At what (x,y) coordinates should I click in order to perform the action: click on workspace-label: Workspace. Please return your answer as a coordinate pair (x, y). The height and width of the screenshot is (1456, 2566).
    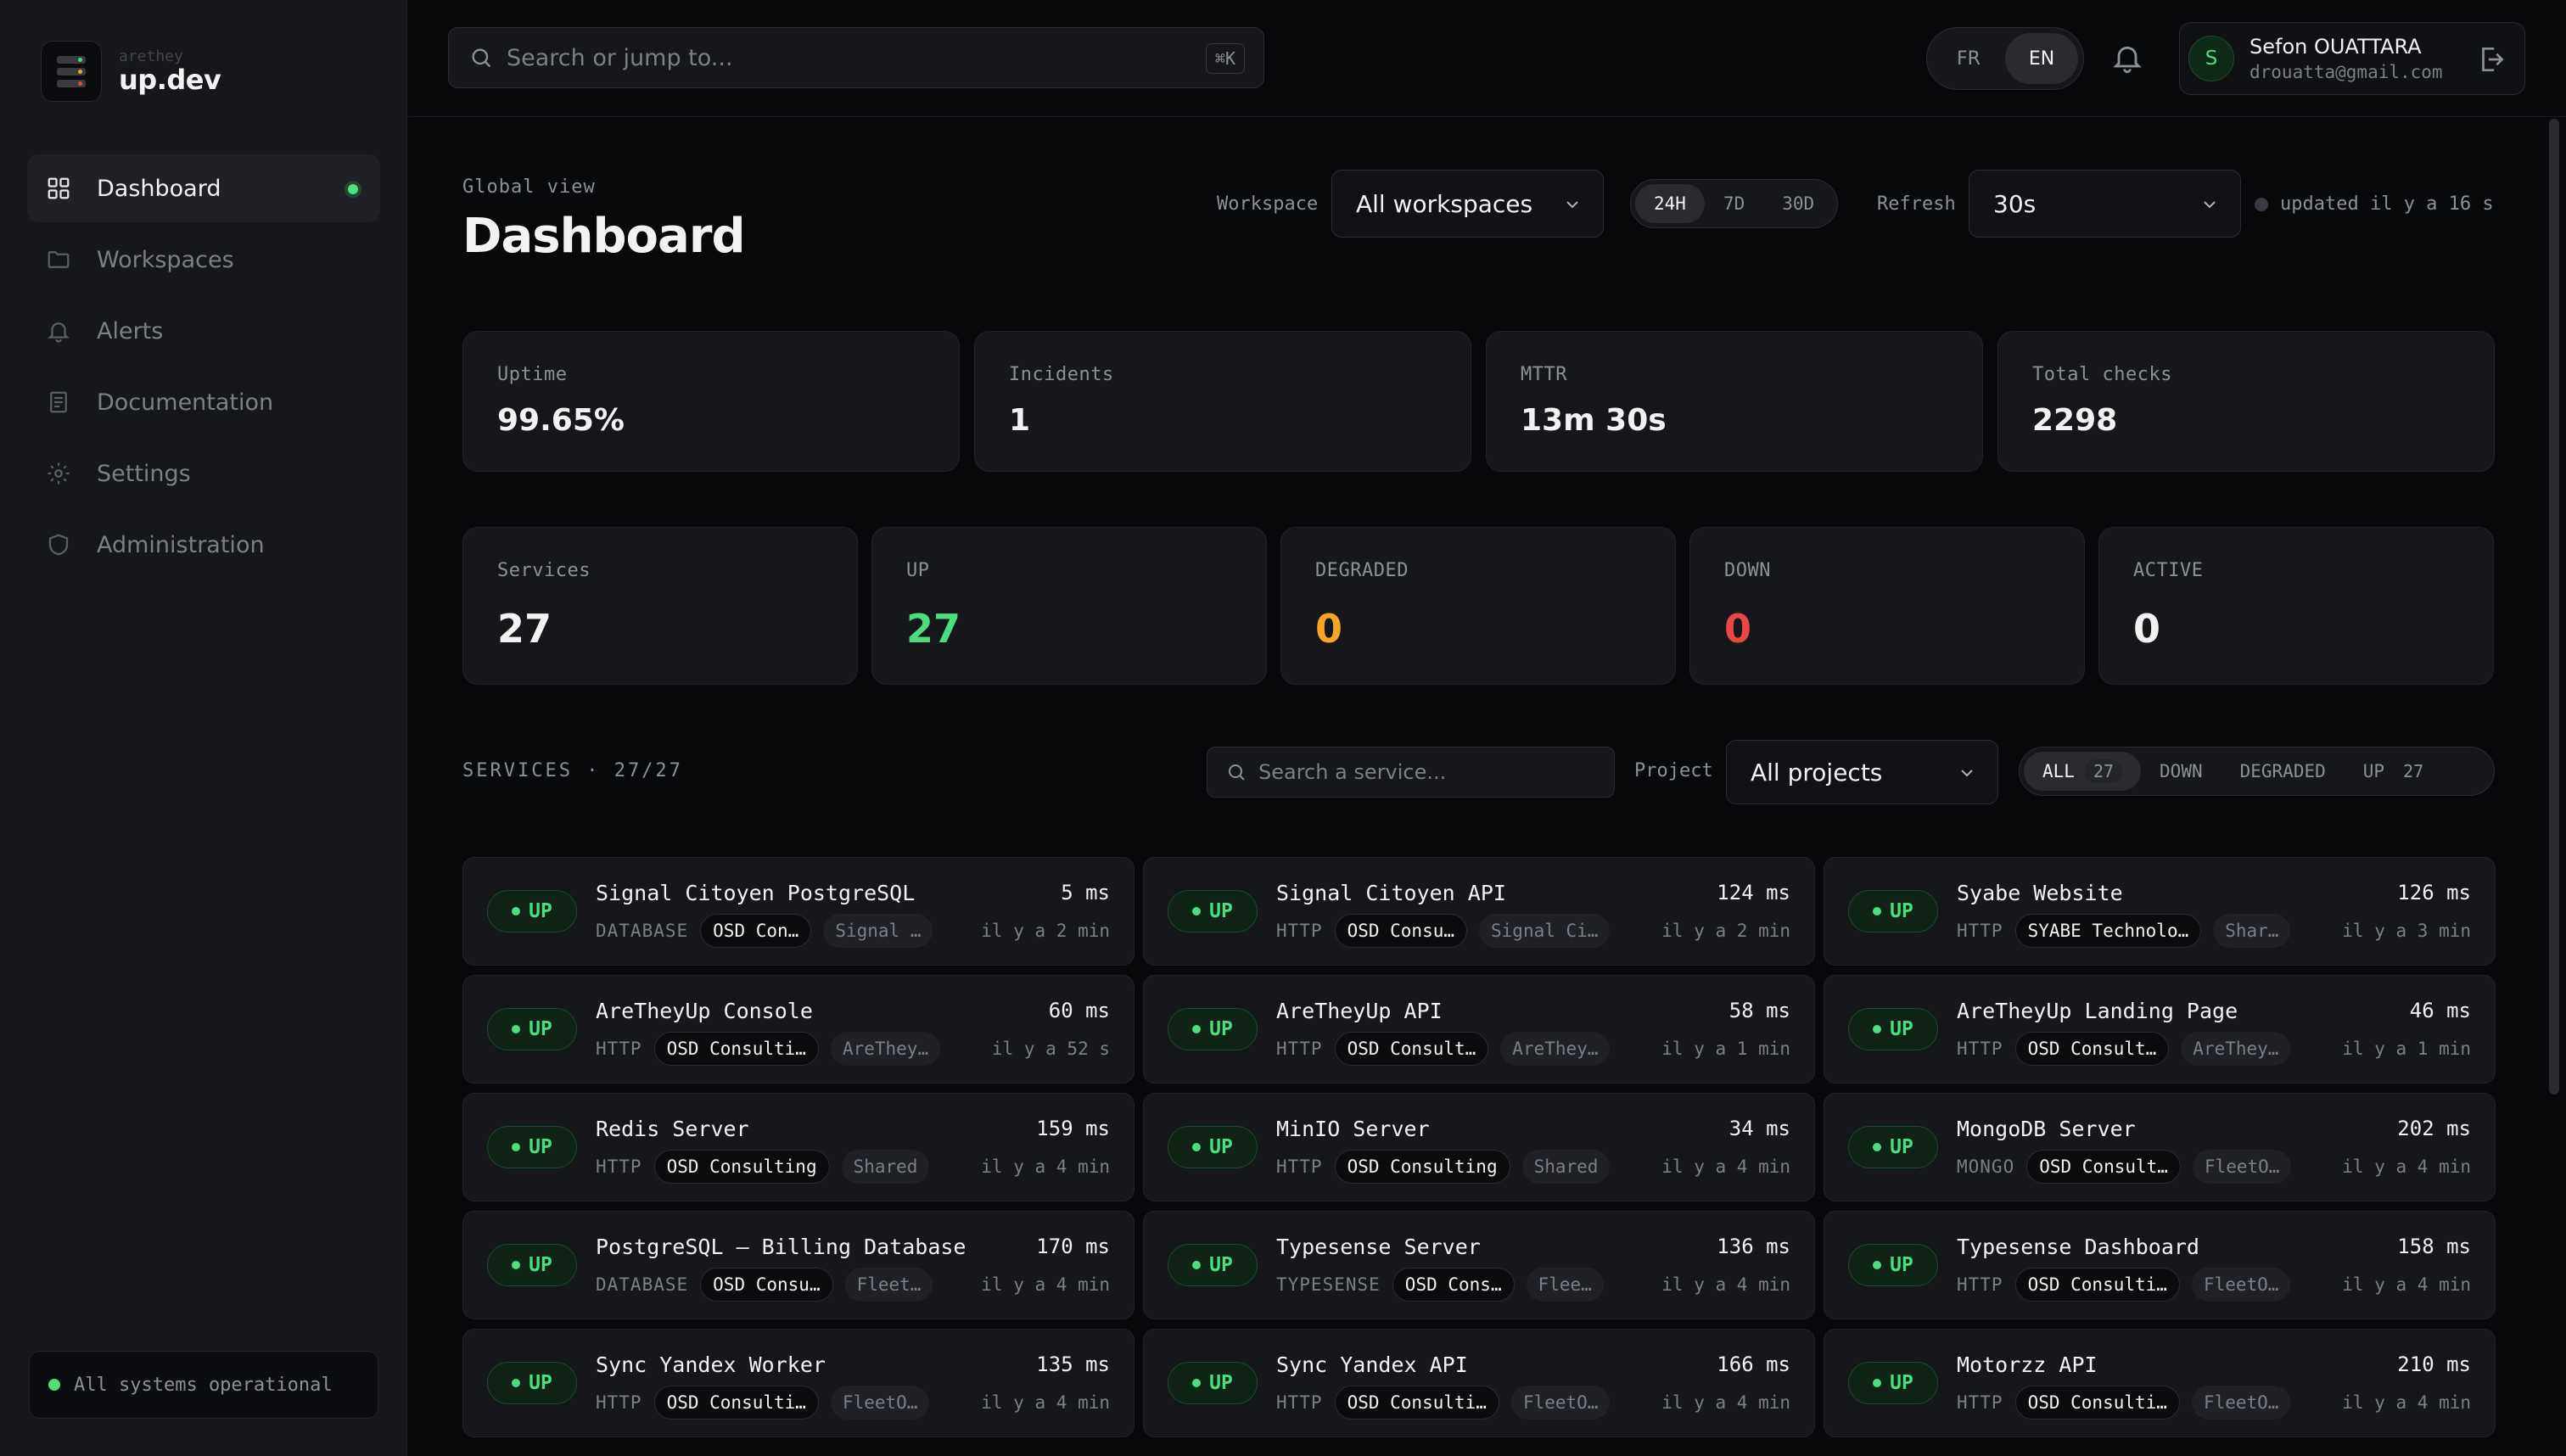
    Looking at the image, I should click on (1268, 204).